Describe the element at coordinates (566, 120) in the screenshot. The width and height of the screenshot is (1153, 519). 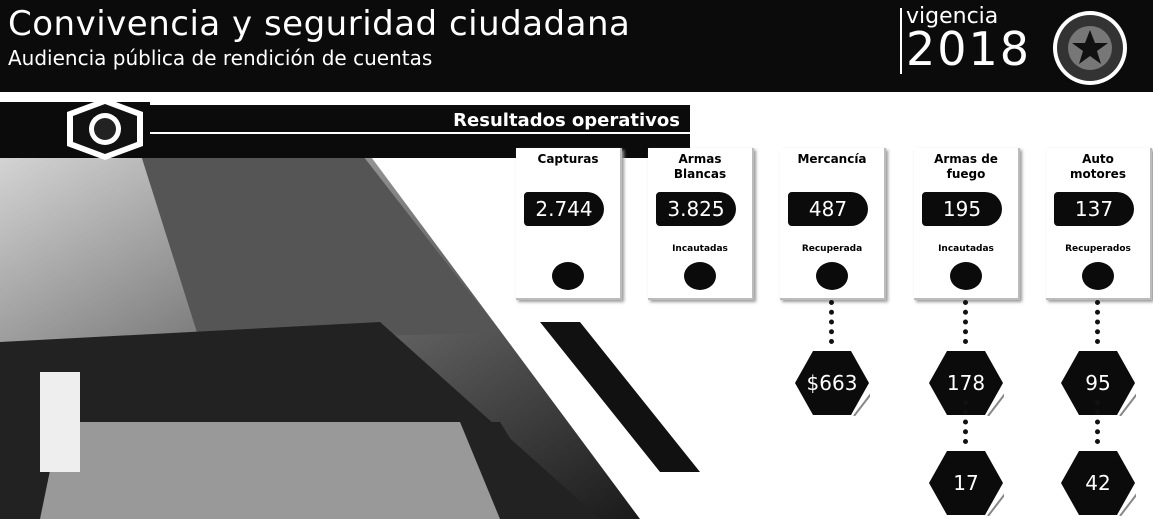
I see `banner-title: Resultados operativos` at that location.